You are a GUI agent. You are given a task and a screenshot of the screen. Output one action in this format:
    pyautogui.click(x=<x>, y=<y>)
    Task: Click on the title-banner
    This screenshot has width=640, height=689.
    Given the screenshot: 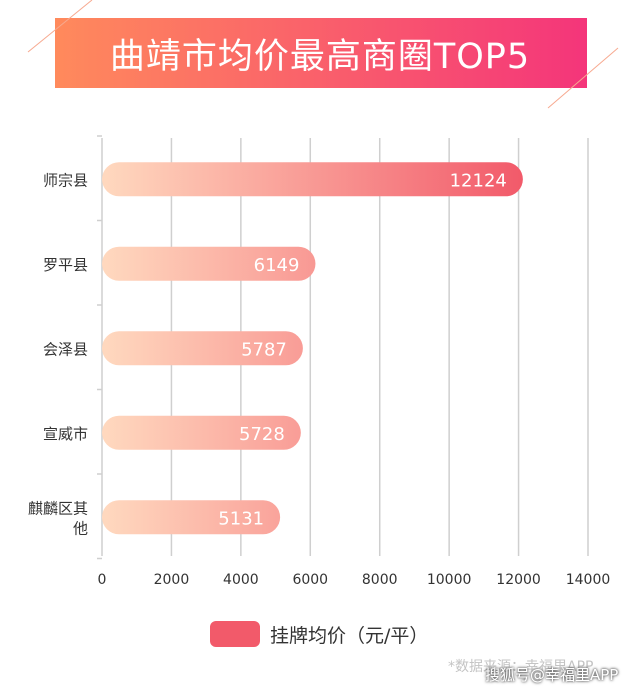 What is the action you would take?
    pyautogui.click(x=323, y=54)
    